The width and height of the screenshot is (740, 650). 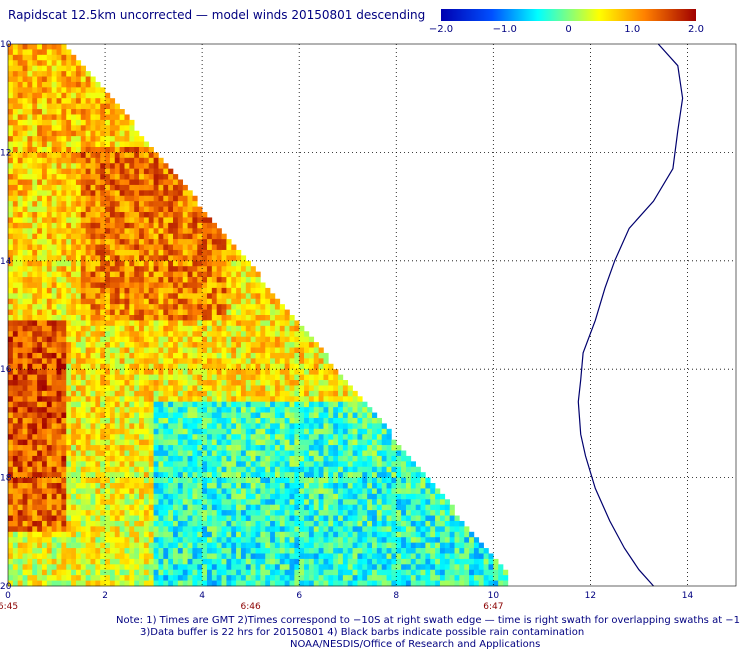 I want to click on colorbar-tick: 0, so click(x=568, y=29).